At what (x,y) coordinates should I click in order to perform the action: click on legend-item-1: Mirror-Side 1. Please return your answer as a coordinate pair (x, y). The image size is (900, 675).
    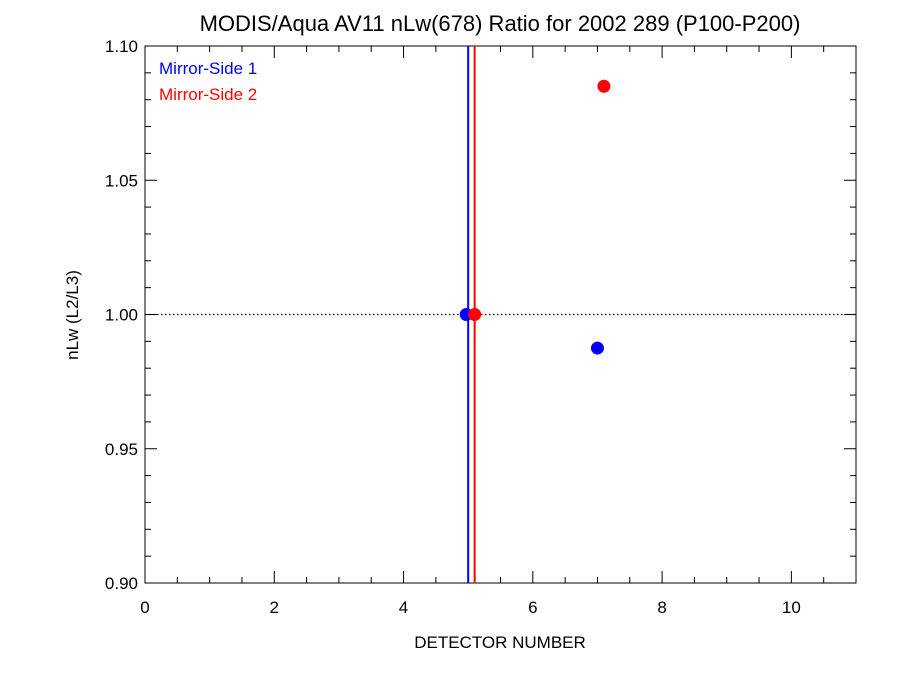
    Looking at the image, I should click on (208, 68).